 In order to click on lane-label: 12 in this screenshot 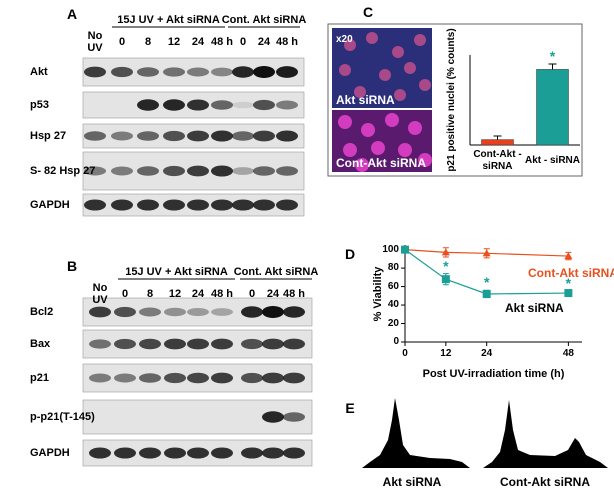, I will do `click(175, 294)`.